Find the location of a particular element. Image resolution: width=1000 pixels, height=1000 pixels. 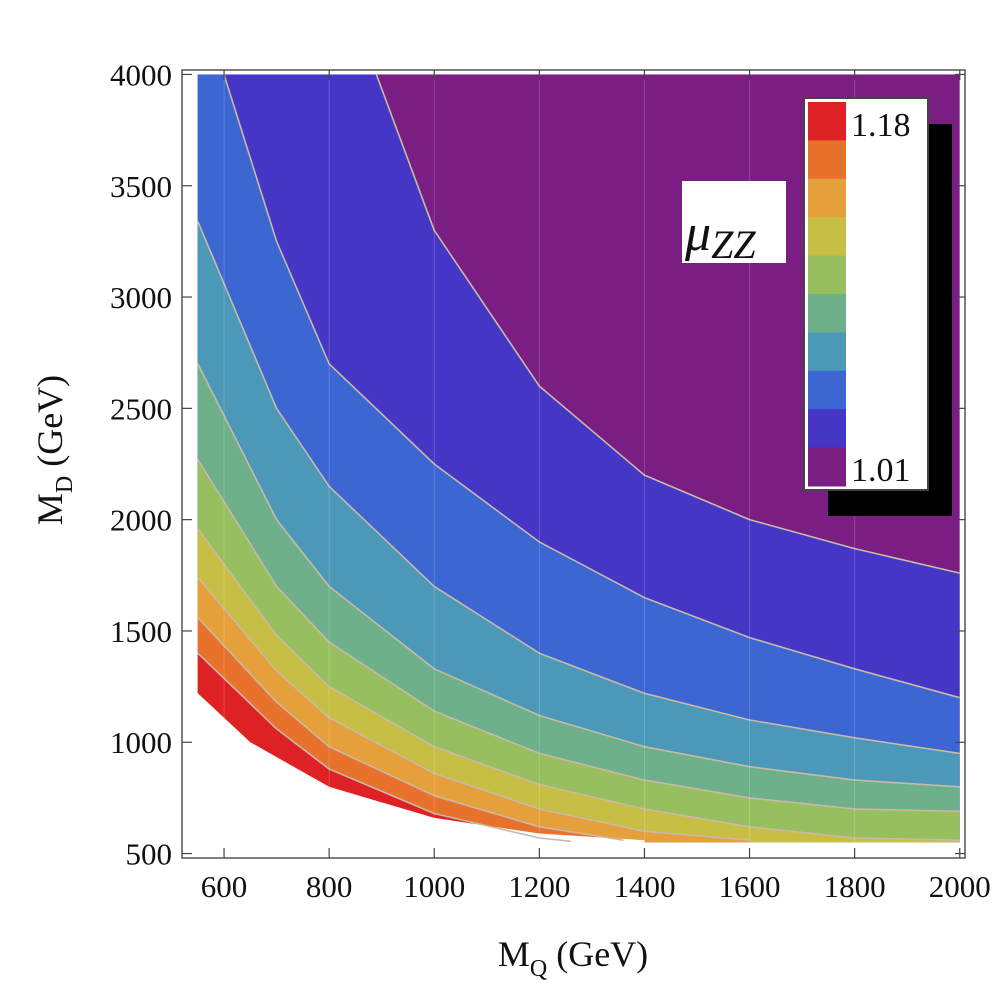

y-tick-label-5: 3000 is located at coordinates (141, 297).